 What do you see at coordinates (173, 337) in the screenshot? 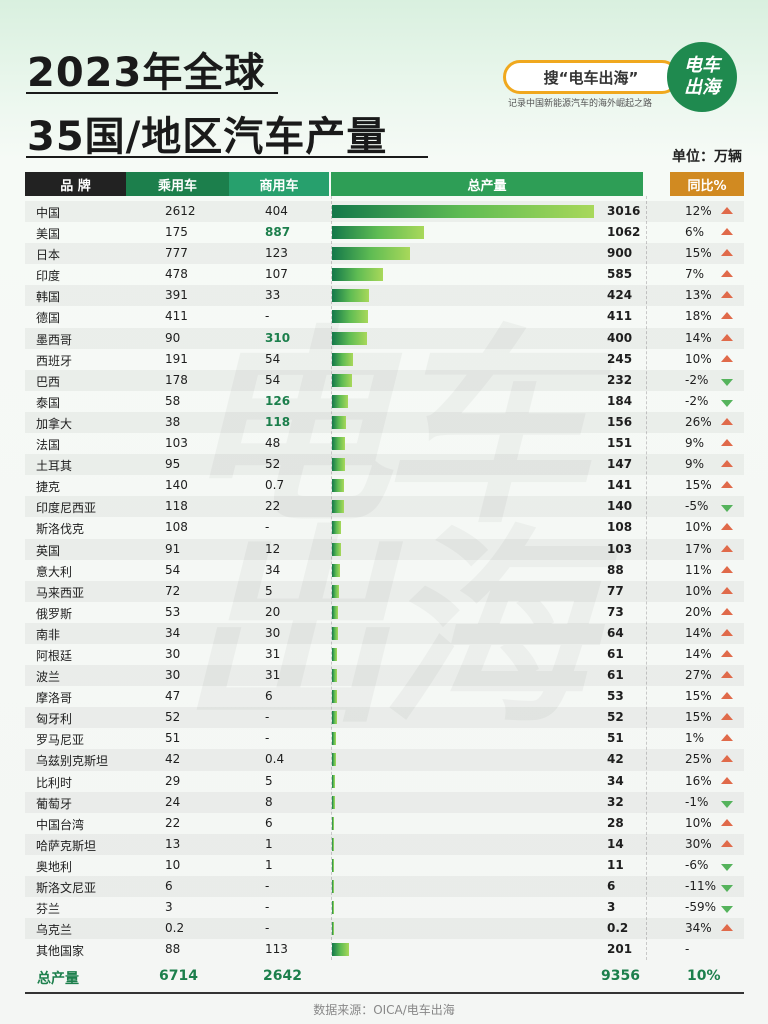
I see `row-passenger: 90` at bounding box center [173, 337].